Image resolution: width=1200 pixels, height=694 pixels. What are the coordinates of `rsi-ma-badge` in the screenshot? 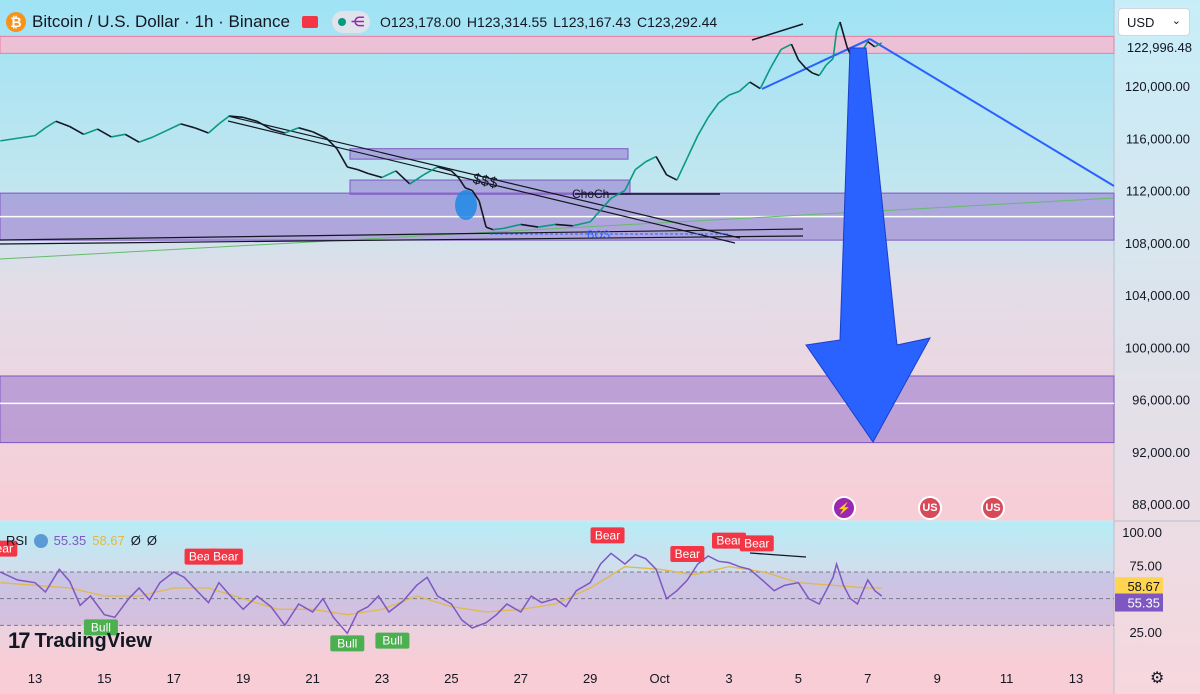 It's located at (1139, 586).